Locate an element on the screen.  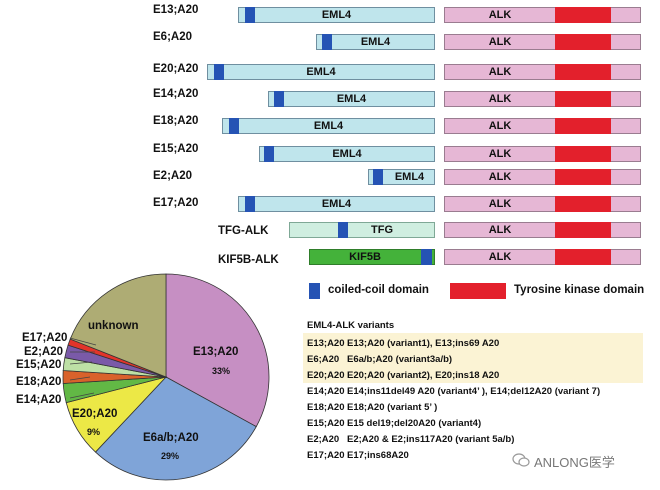
variant-row: E15;A20 E15 del19;del20A20 (variant4) is located at coordinates (394, 423).